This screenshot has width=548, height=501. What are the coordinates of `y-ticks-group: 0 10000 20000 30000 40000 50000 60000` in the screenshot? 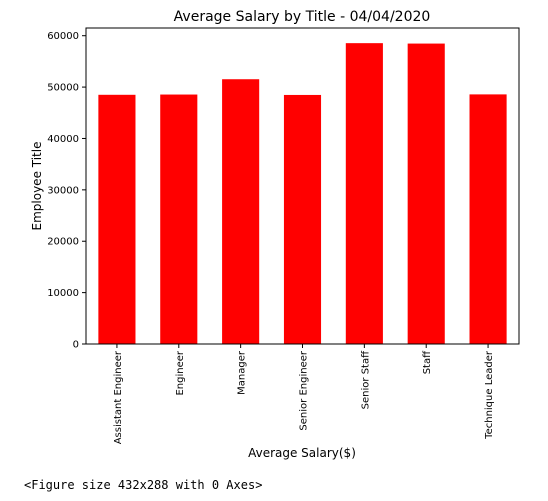 It's located at (66, 191).